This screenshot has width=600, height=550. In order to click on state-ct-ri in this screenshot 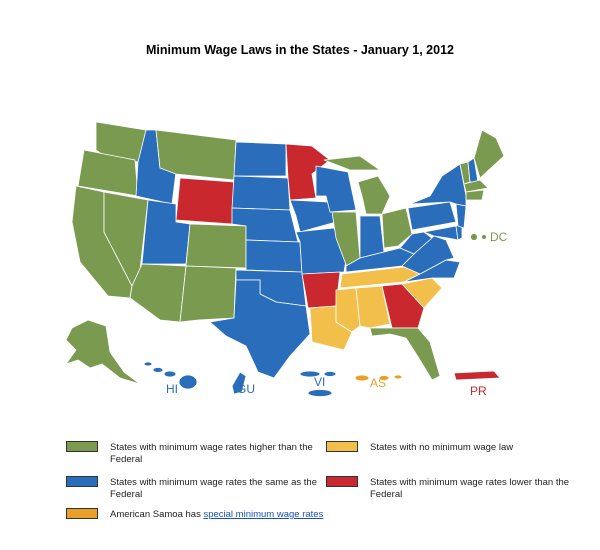, I will do `click(475, 195)`.